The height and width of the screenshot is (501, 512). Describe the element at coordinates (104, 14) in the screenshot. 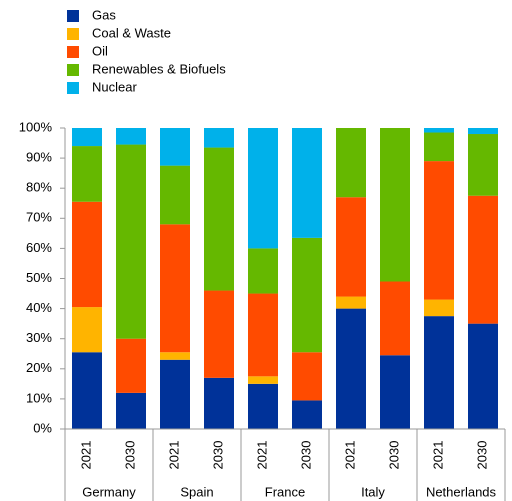

I see `legend-label: Gas` at that location.